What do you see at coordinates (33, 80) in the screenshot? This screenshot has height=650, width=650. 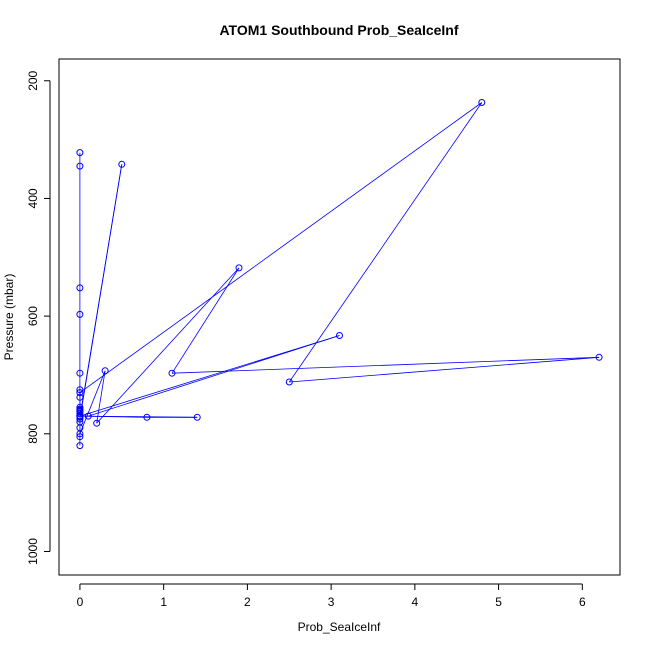 I see `y-tick-label: 200` at bounding box center [33, 80].